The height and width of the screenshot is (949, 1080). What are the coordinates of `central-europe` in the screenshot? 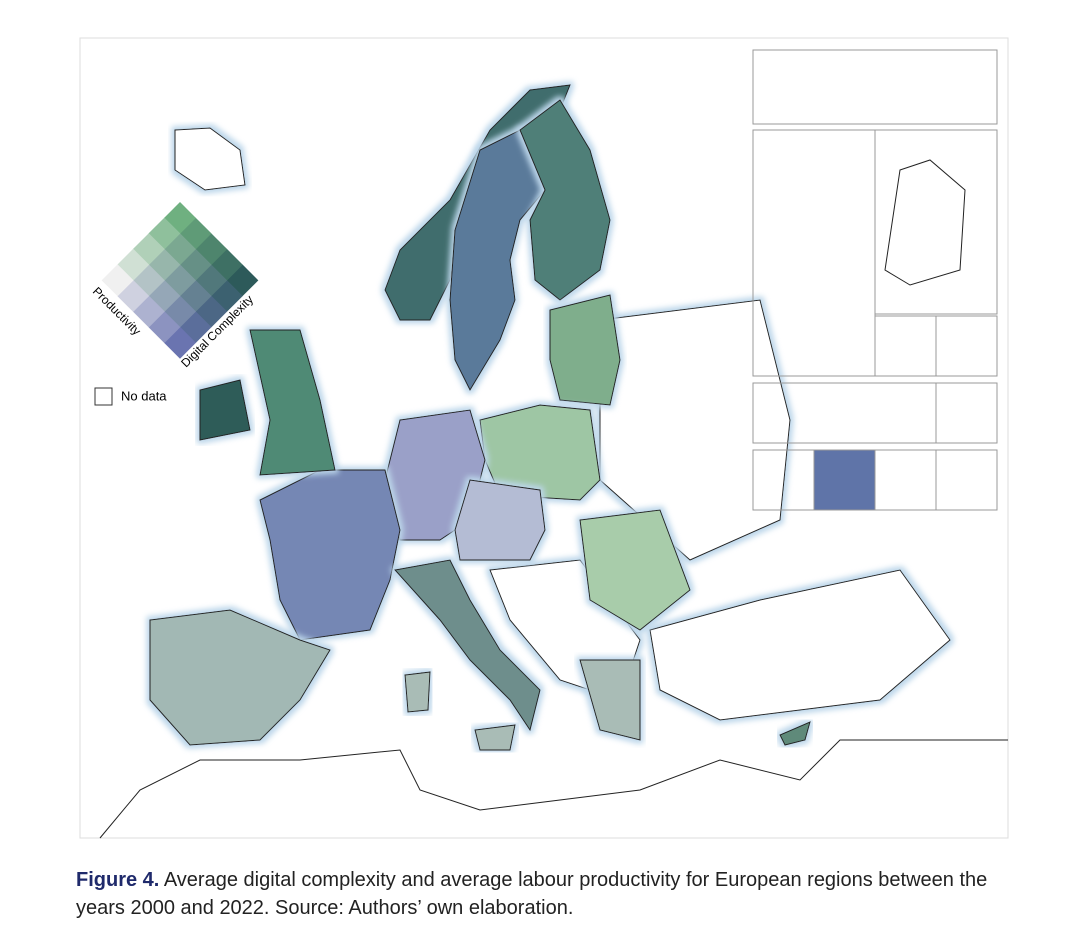 It's located at (500, 520).